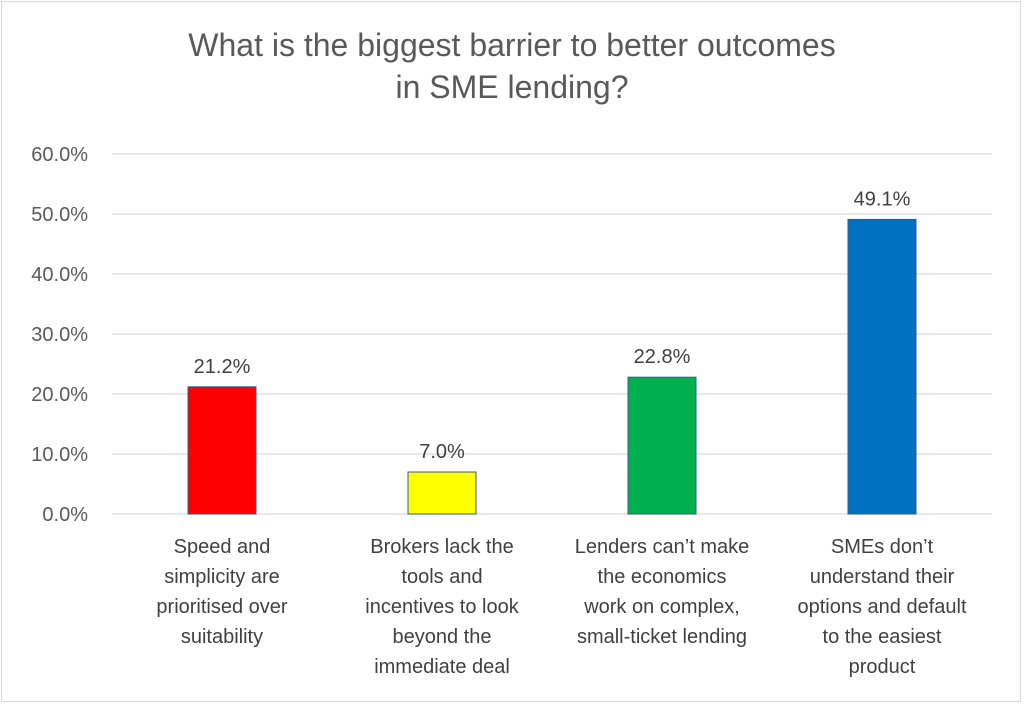  I want to click on x-tick-label-line: prioritised over, so click(222, 607).